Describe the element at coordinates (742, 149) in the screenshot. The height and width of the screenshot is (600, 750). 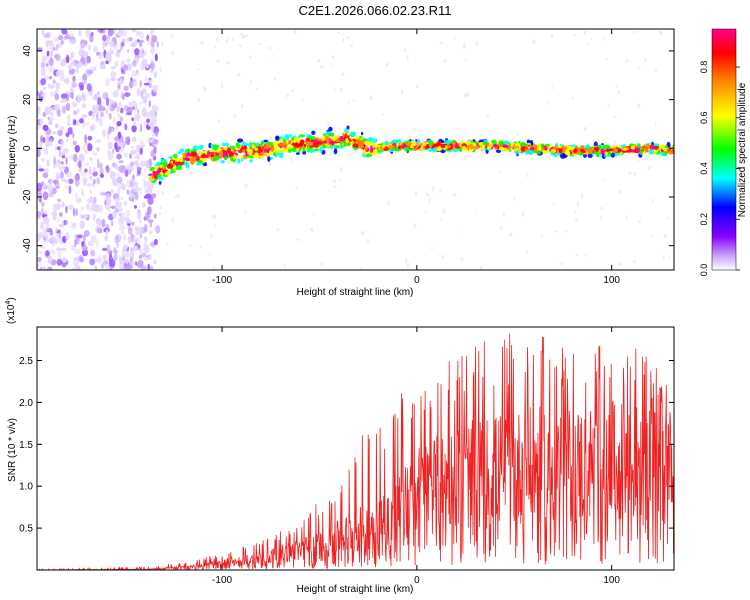
I see `colorbar-label: Normalized spectral amplitude` at that location.